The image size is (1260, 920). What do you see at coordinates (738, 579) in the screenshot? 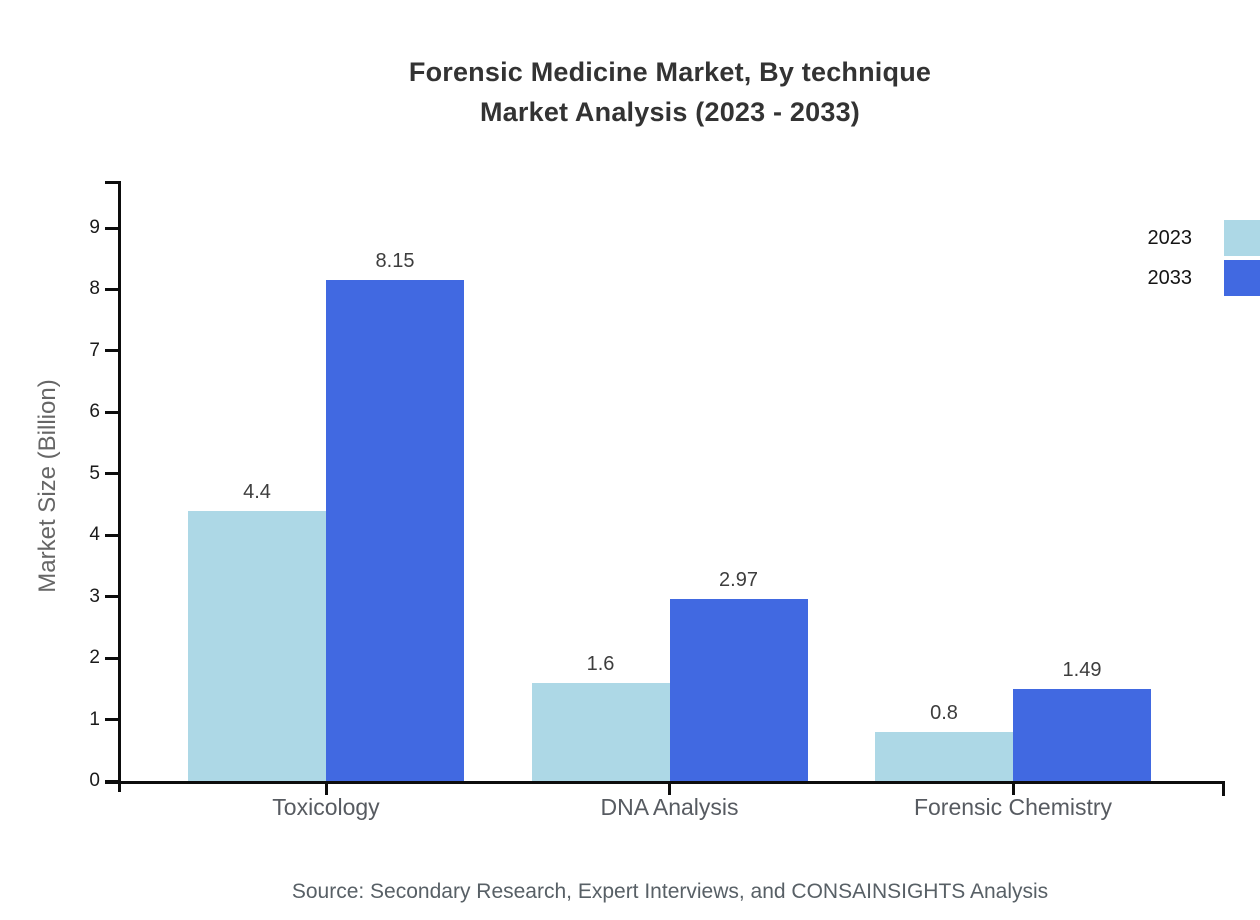
I see `value-label-2033-dna-analysis: 2.97` at bounding box center [738, 579].